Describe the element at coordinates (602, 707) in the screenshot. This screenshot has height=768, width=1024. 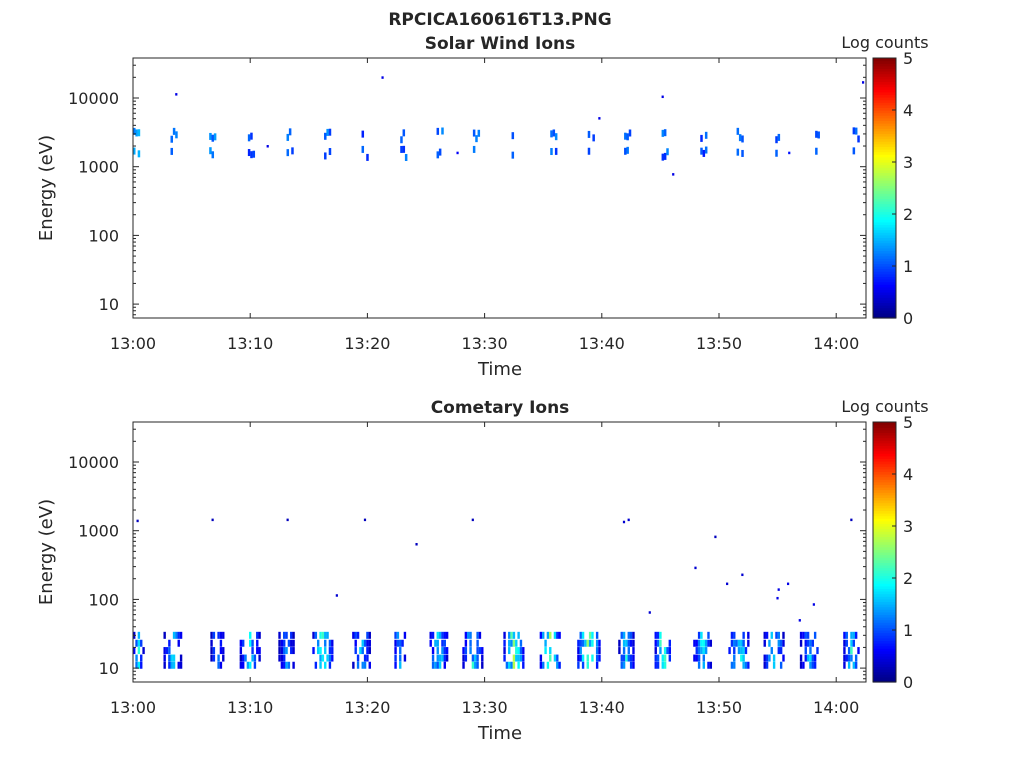
I see `x-tick-label: 13:40` at that location.